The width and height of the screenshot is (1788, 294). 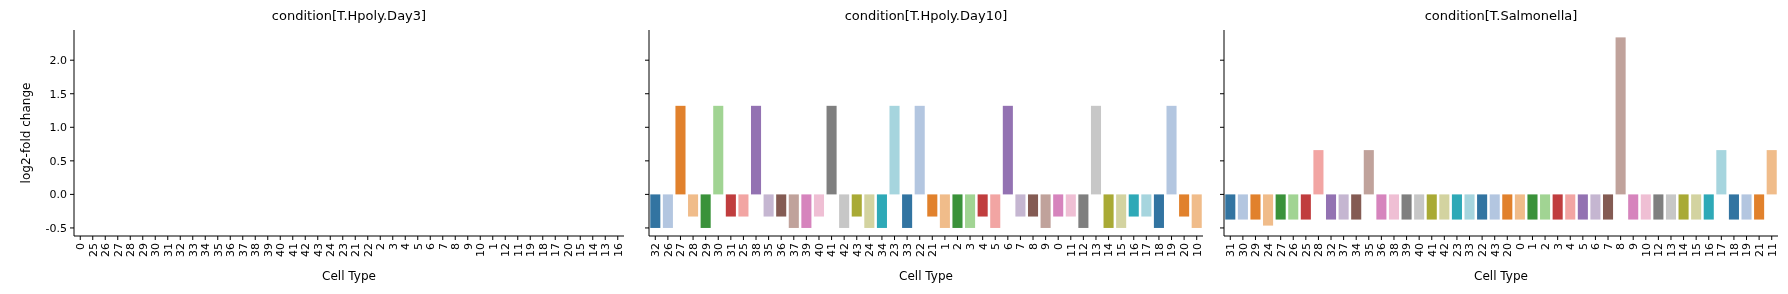 I want to click on x-tick-label: 29, so click(x=1256, y=250).